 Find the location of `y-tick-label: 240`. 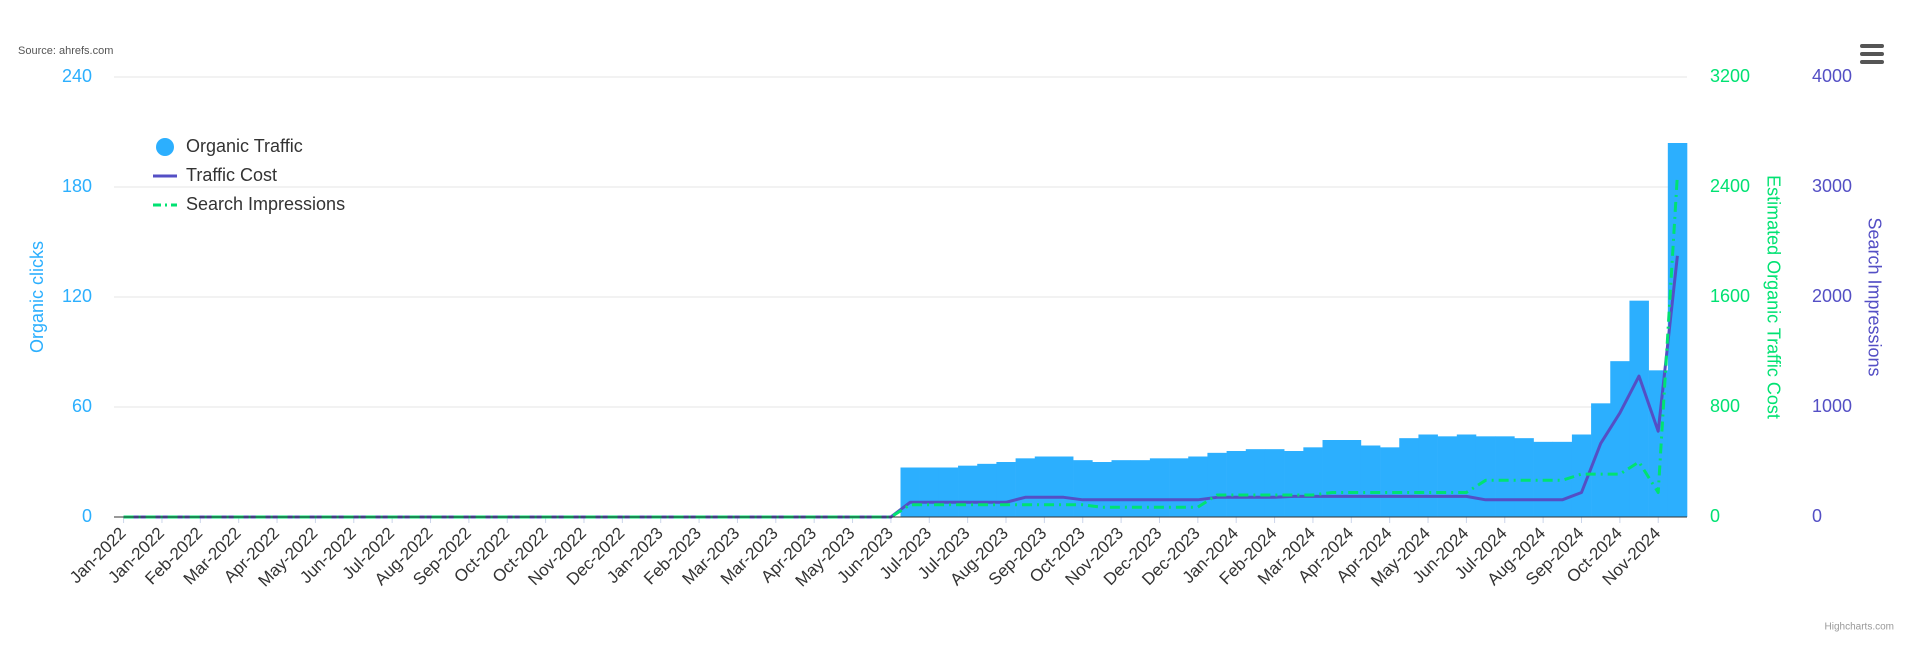

y-tick-label: 240 is located at coordinates (77, 76).